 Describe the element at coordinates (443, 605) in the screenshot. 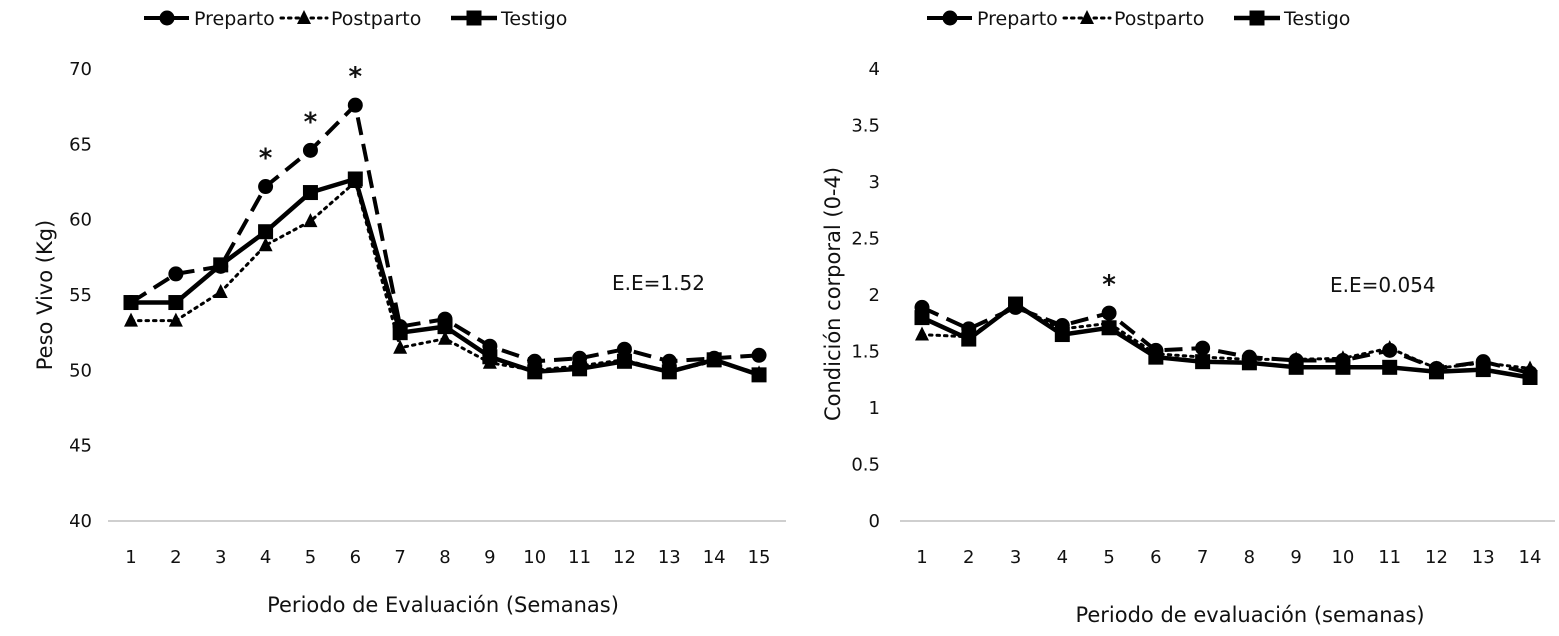

I see `x-axis-title: Periodo de Evaluación (Semanas)` at that location.